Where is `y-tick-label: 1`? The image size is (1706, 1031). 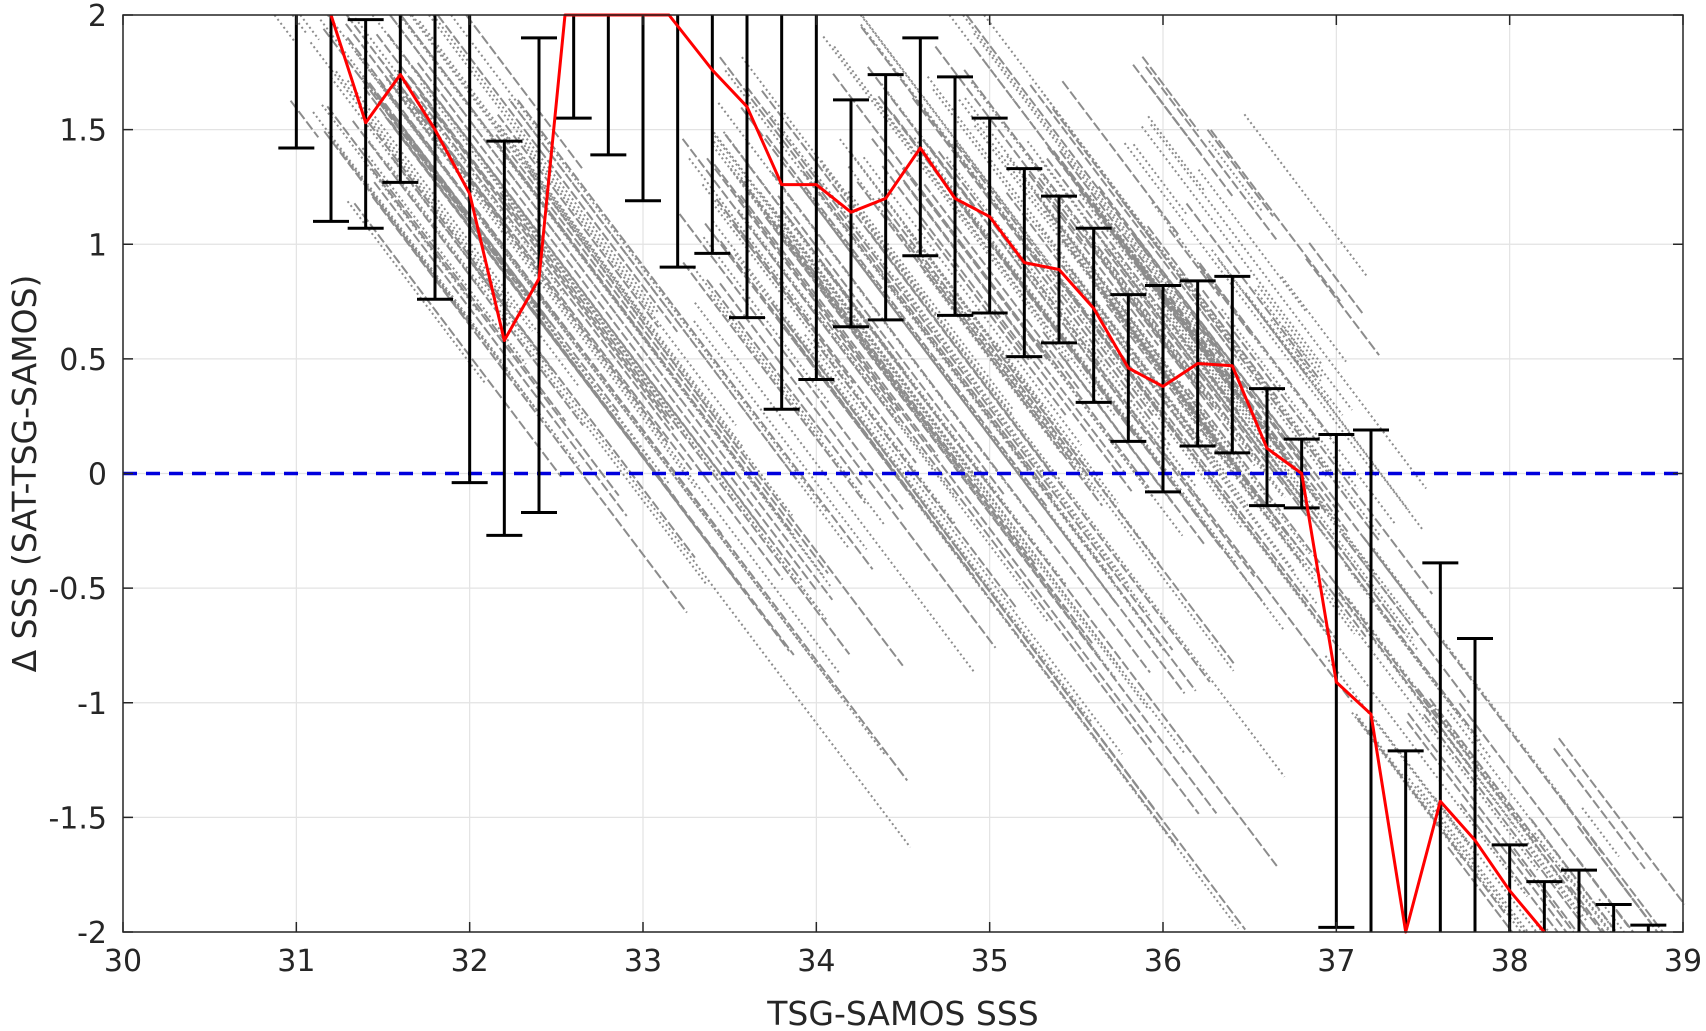 y-tick-label: 1 is located at coordinates (97, 245).